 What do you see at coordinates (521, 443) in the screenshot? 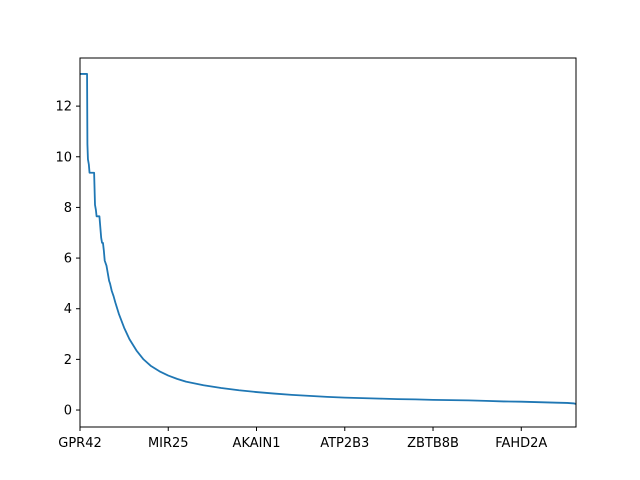
I see `x-tick-label: FAHD2A` at bounding box center [521, 443].